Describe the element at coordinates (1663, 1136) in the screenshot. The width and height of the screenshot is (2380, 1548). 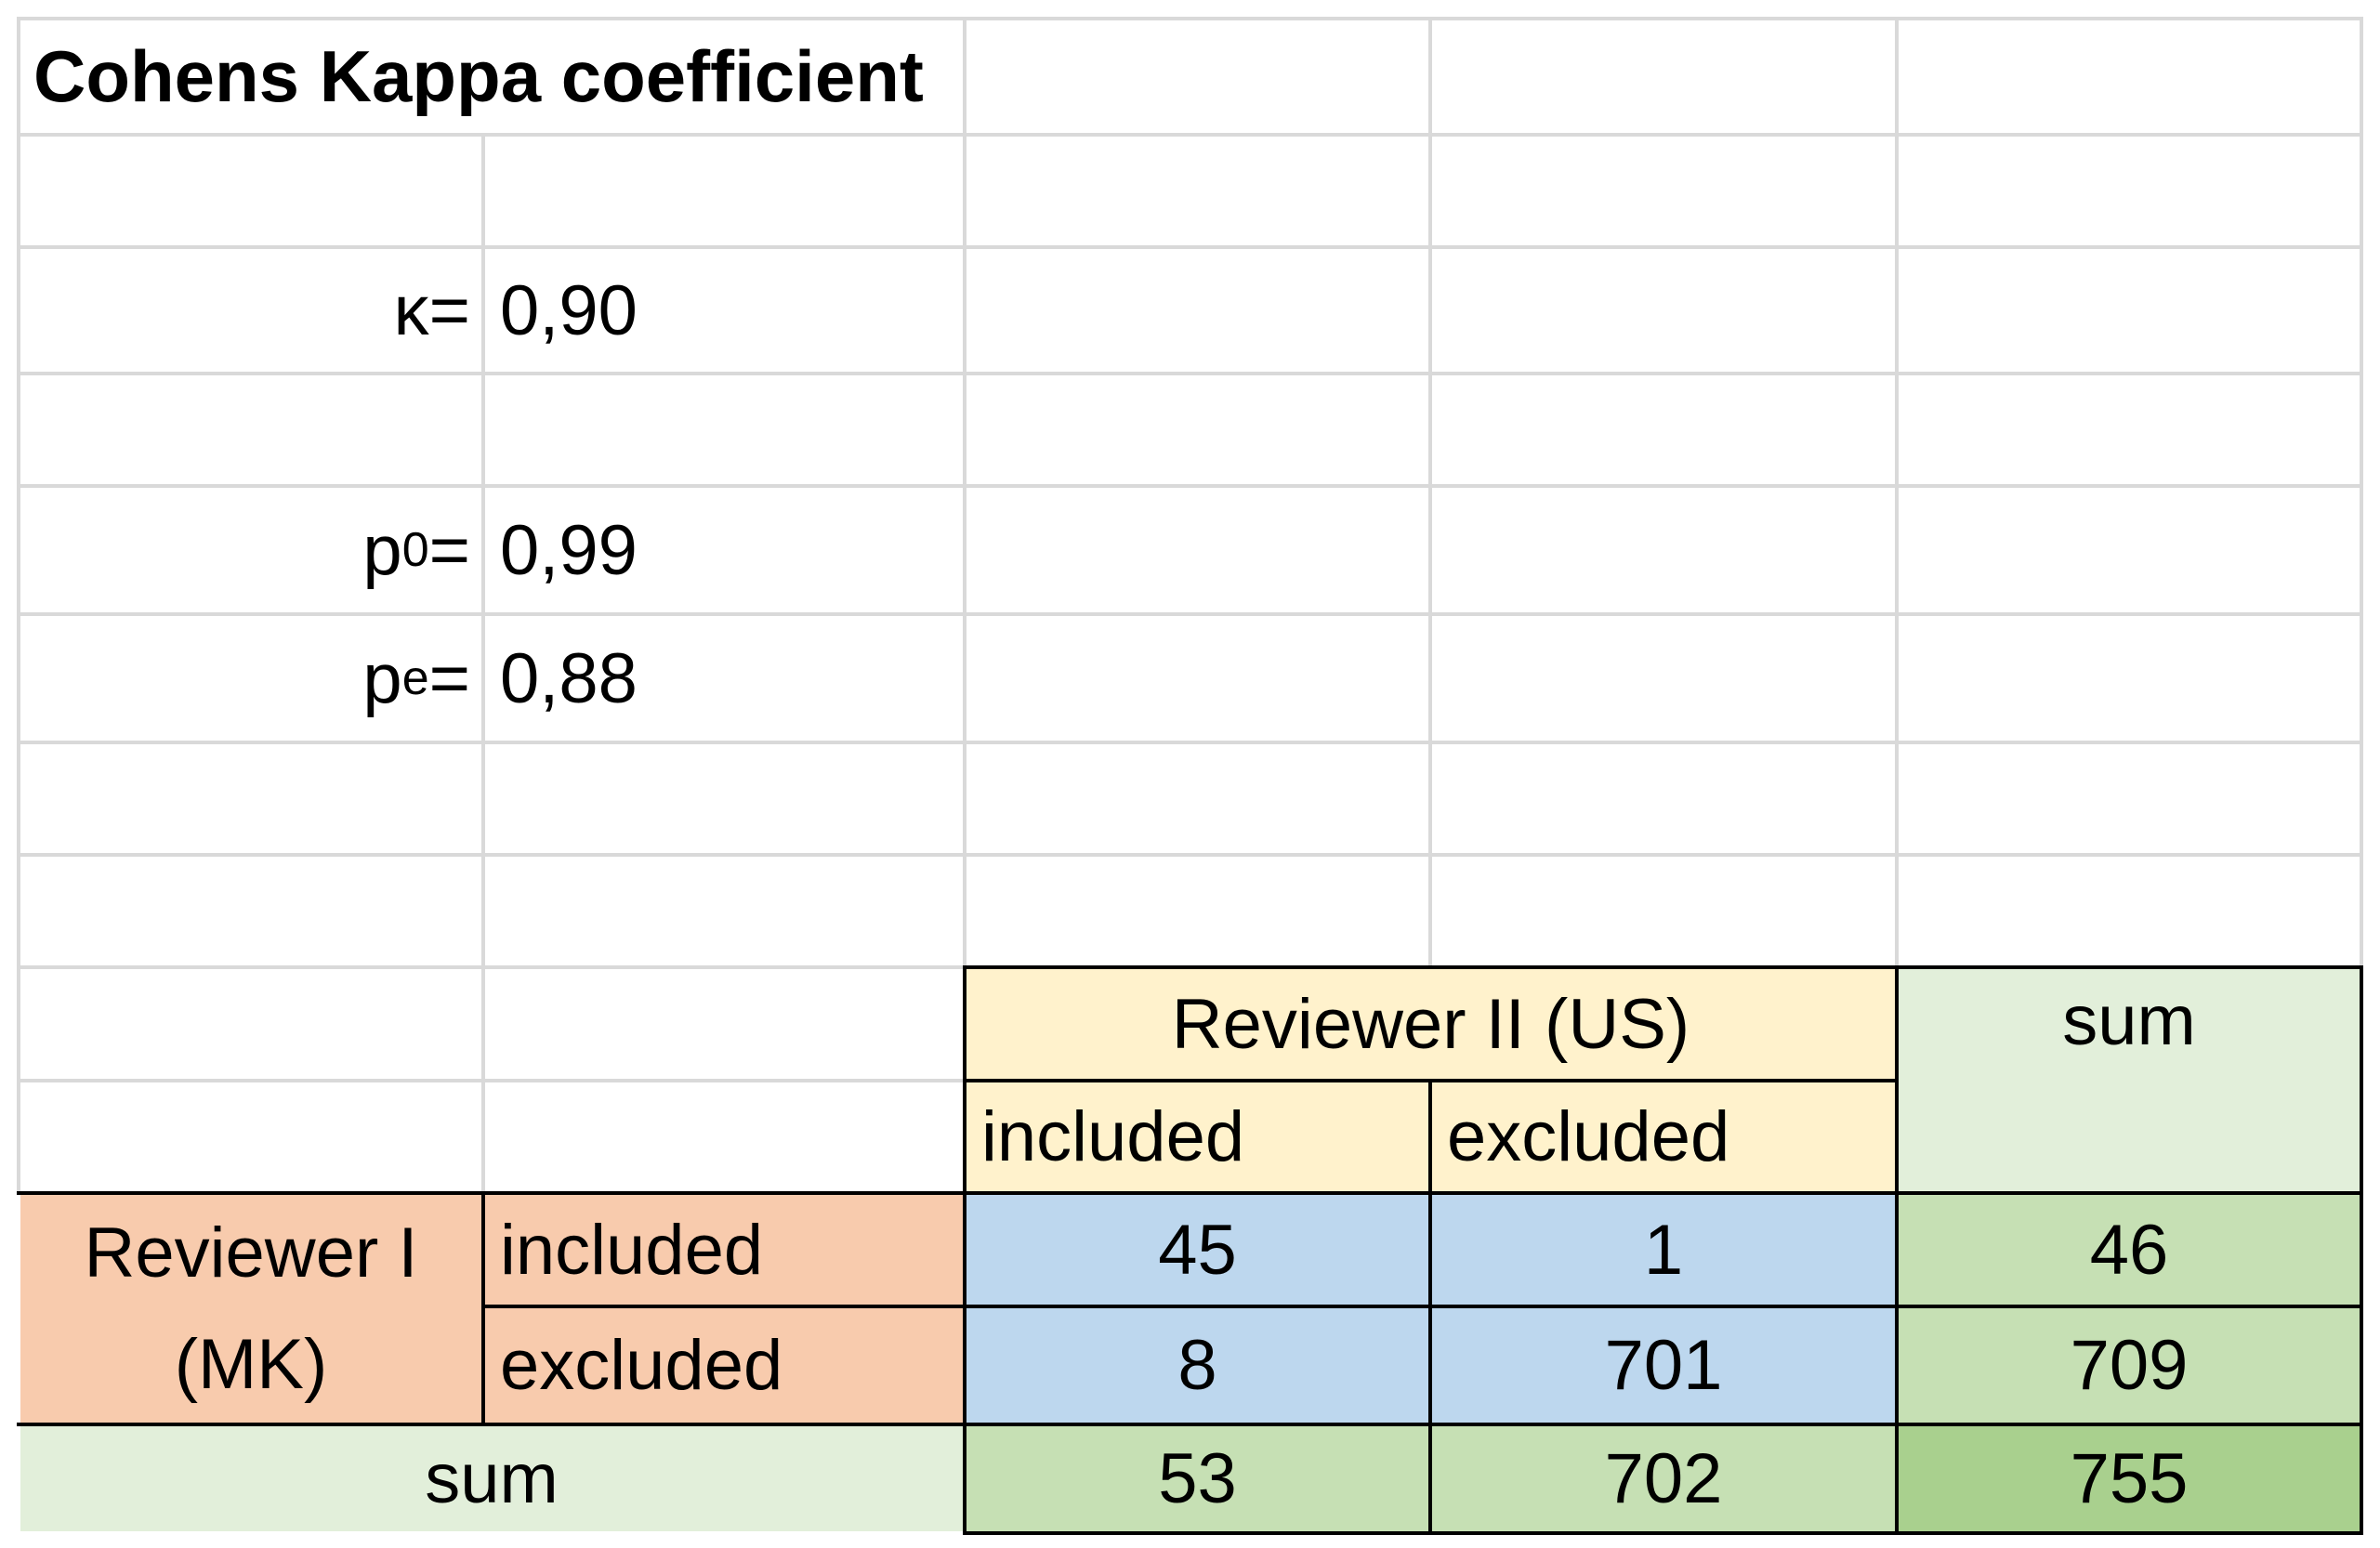
I see `reviewer2-excluded-header: excluded` at that location.